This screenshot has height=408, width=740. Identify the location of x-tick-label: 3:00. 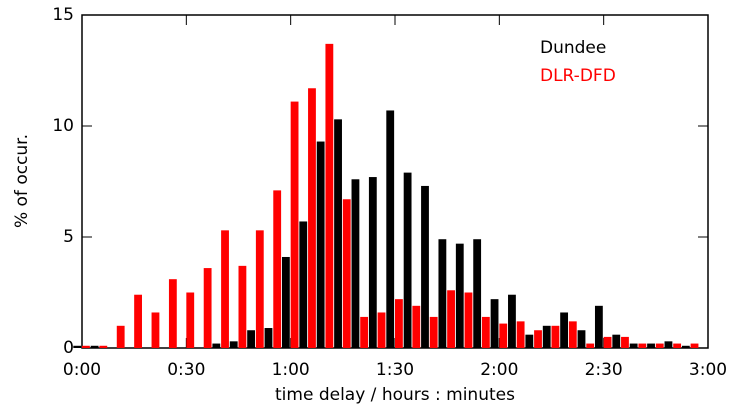
(708, 370).